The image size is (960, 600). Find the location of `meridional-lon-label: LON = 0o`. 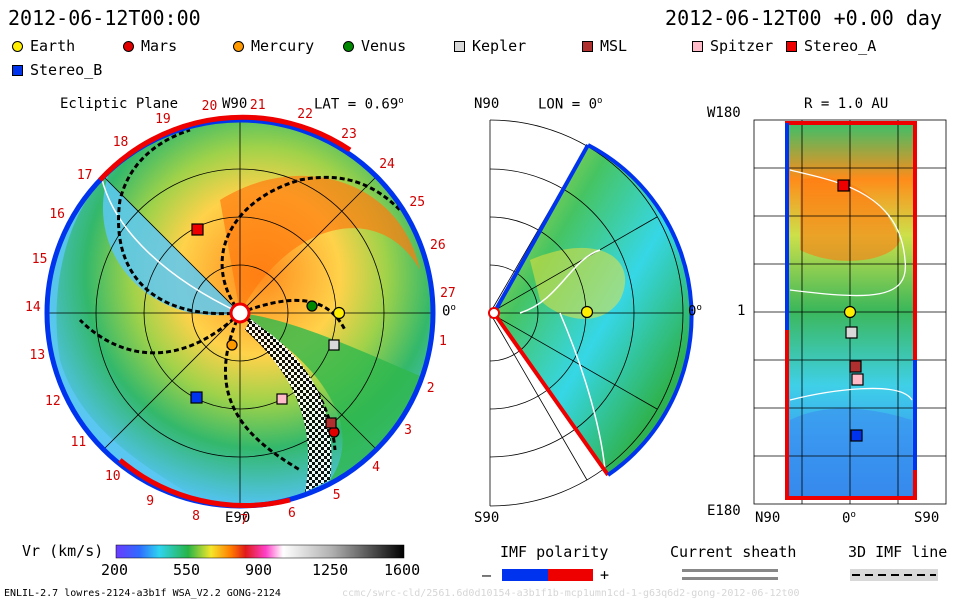

meridional-lon-label: LON = 0o is located at coordinates (570, 104).